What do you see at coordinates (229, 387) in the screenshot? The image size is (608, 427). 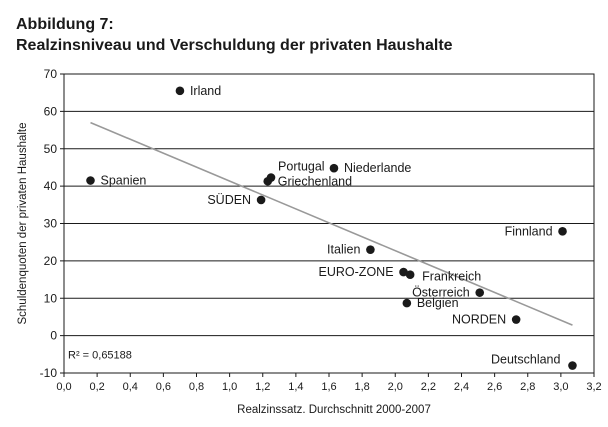 I see `x-tick-label: 1,0` at bounding box center [229, 387].